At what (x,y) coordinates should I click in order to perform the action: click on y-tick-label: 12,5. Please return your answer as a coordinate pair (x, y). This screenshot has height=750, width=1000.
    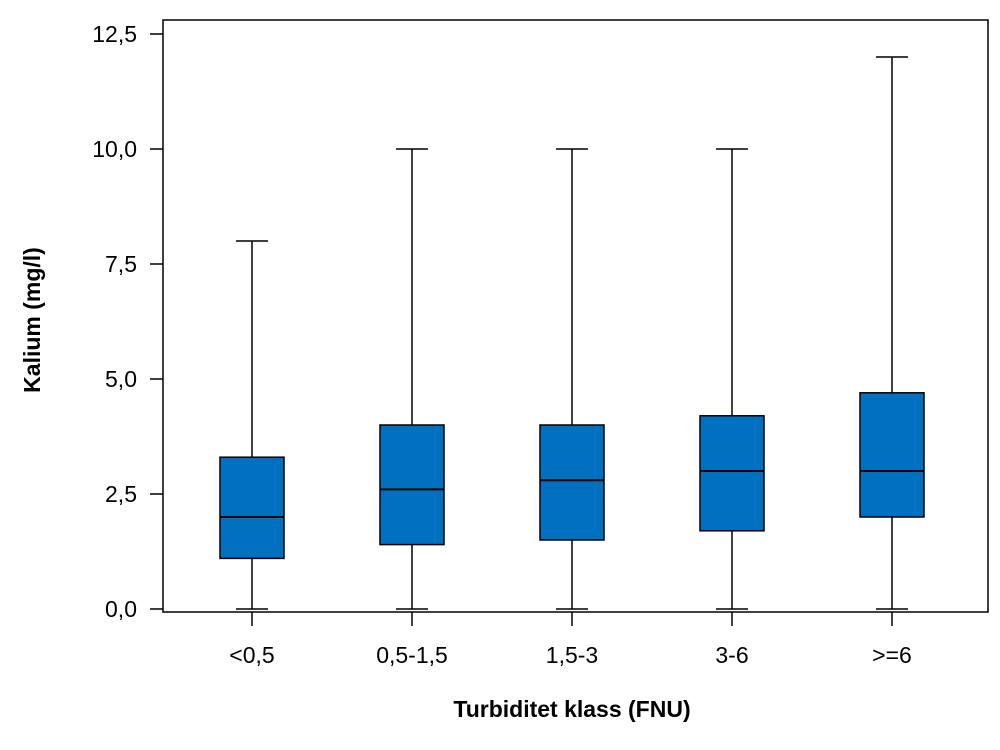
    Looking at the image, I should click on (114, 34).